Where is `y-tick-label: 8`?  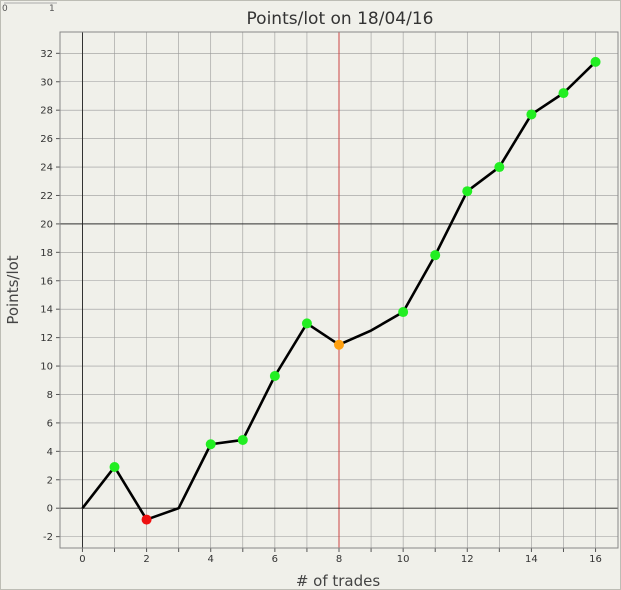 y-tick-label: 8 is located at coordinates (50, 395).